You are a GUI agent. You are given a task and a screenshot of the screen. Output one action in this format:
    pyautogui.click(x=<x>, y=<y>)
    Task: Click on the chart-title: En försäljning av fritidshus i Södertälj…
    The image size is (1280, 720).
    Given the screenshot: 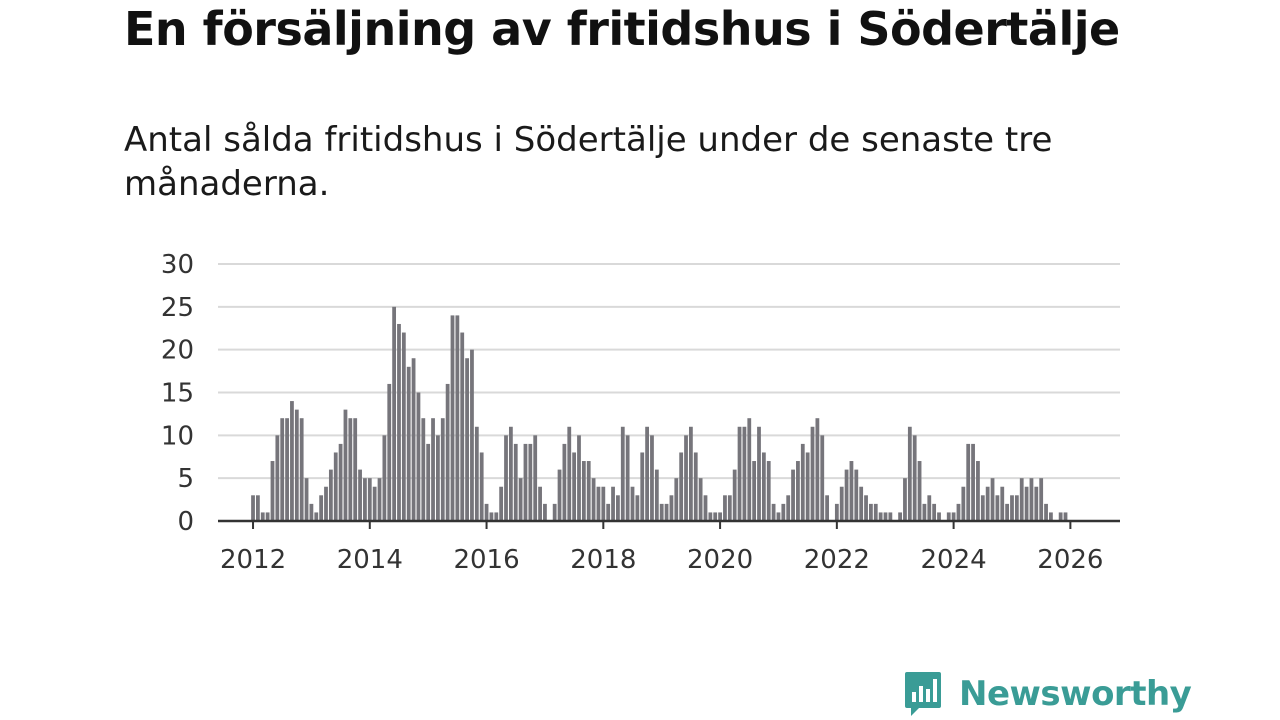 What is the action you would take?
    pyautogui.click(x=622, y=29)
    